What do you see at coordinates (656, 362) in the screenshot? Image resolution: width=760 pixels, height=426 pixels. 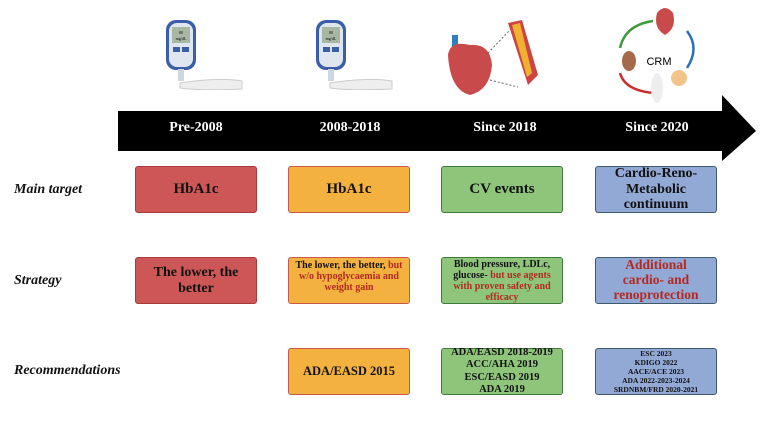 I see `rec-item: KDIGO 2022` at bounding box center [656, 362].